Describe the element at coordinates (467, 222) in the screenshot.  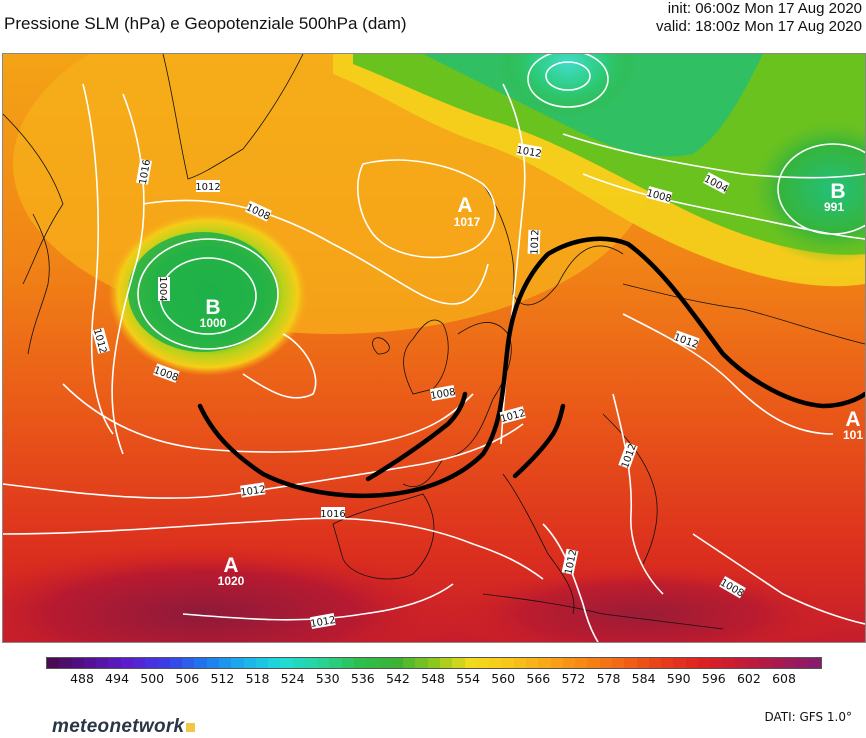
I see `center-value: 1017` at that location.